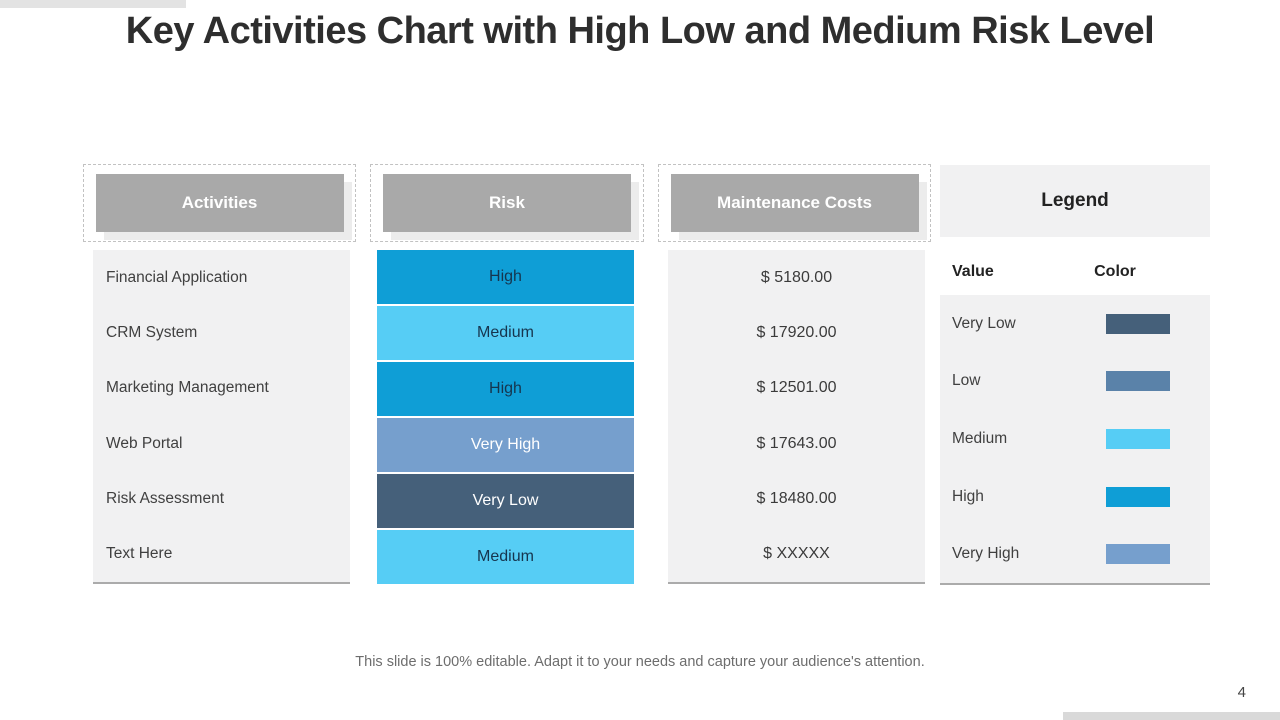 This screenshot has height=720, width=1280. What do you see at coordinates (152, 332) in the screenshot?
I see `activity-cell: CRM System` at bounding box center [152, 332].